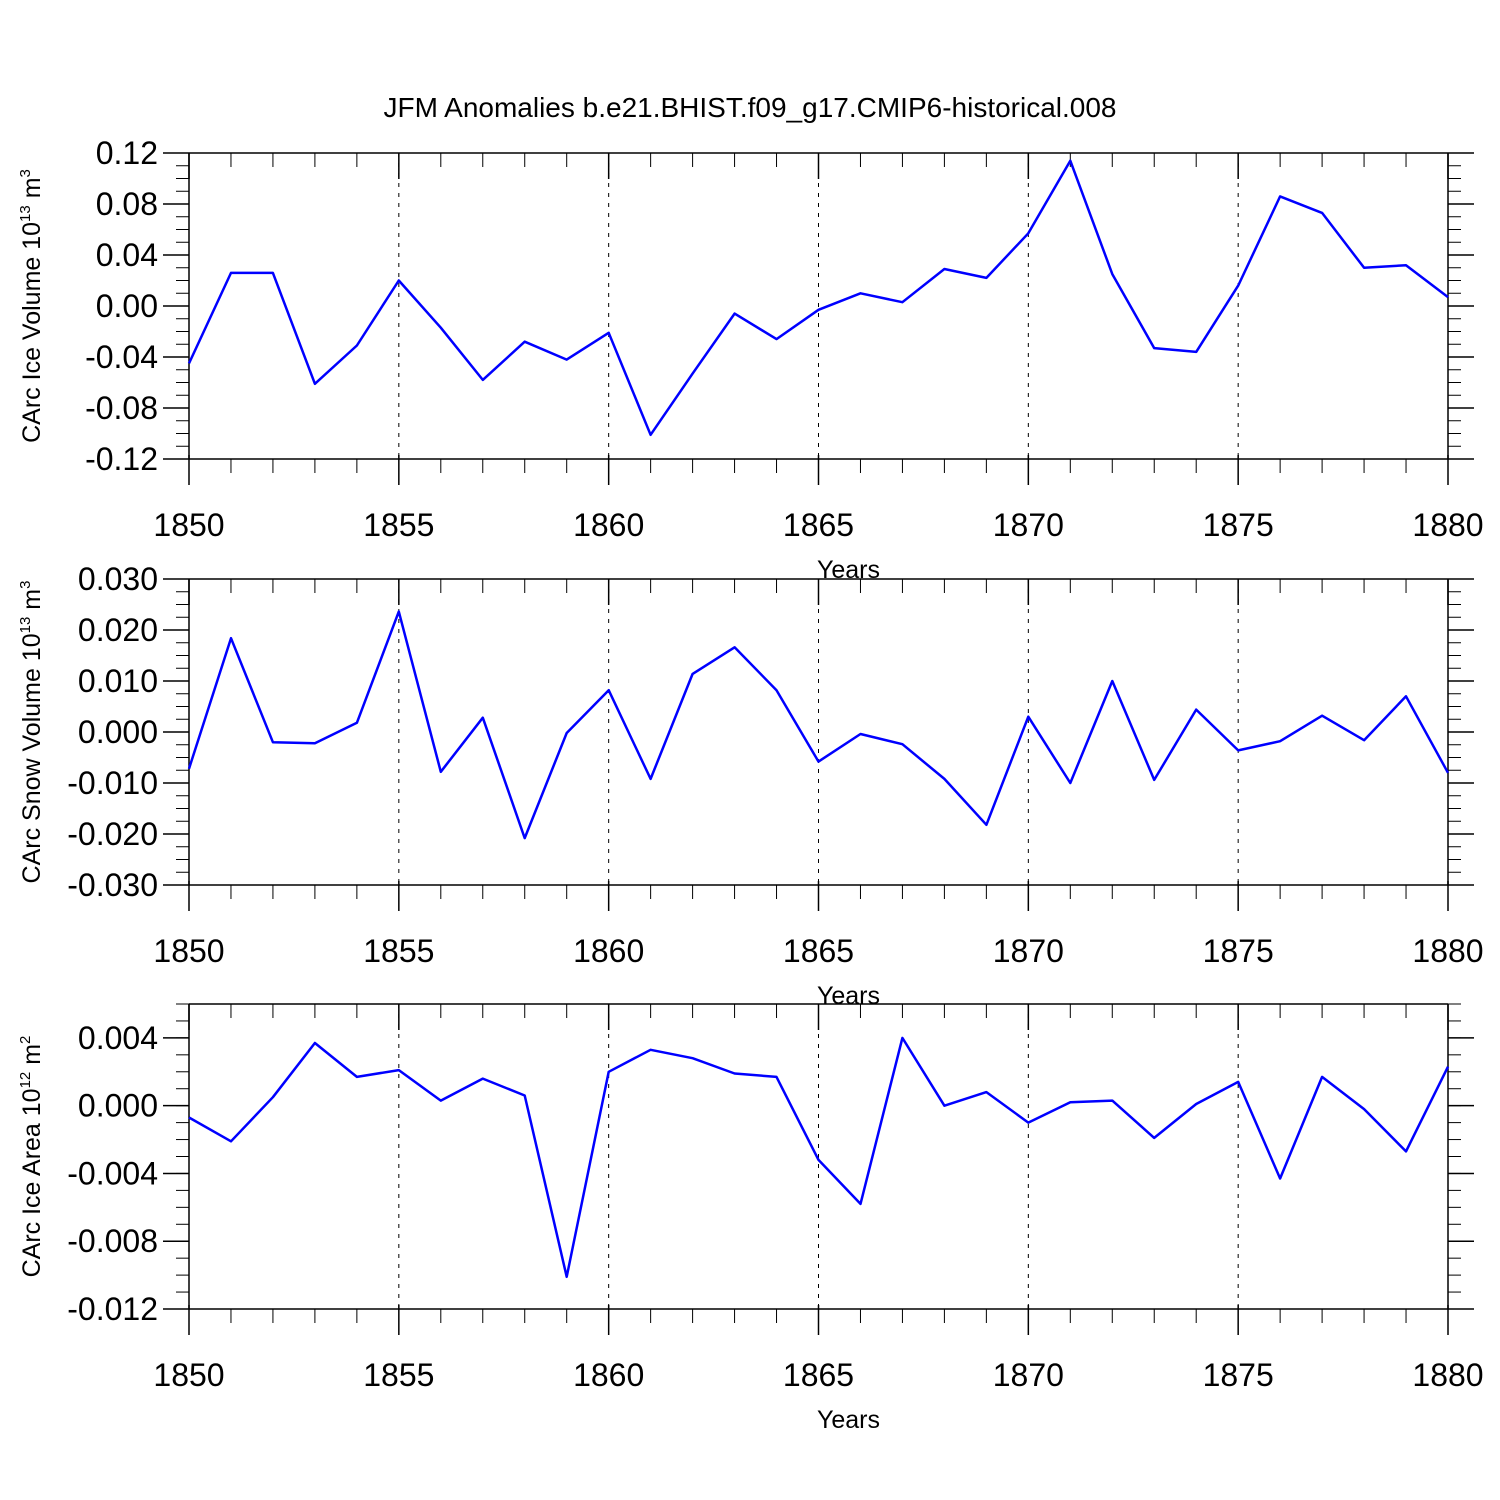 The image size is (1500, 1500). I want to click on y-axis-title: CArc Snow Volume 1013 m3, so click(31, 732).